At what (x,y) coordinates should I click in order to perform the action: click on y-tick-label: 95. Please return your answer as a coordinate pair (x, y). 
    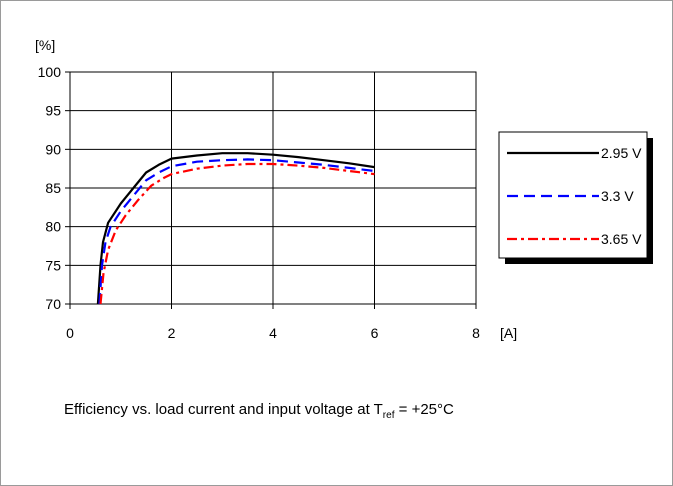
    Looking at the image, I should click on (53, 111).